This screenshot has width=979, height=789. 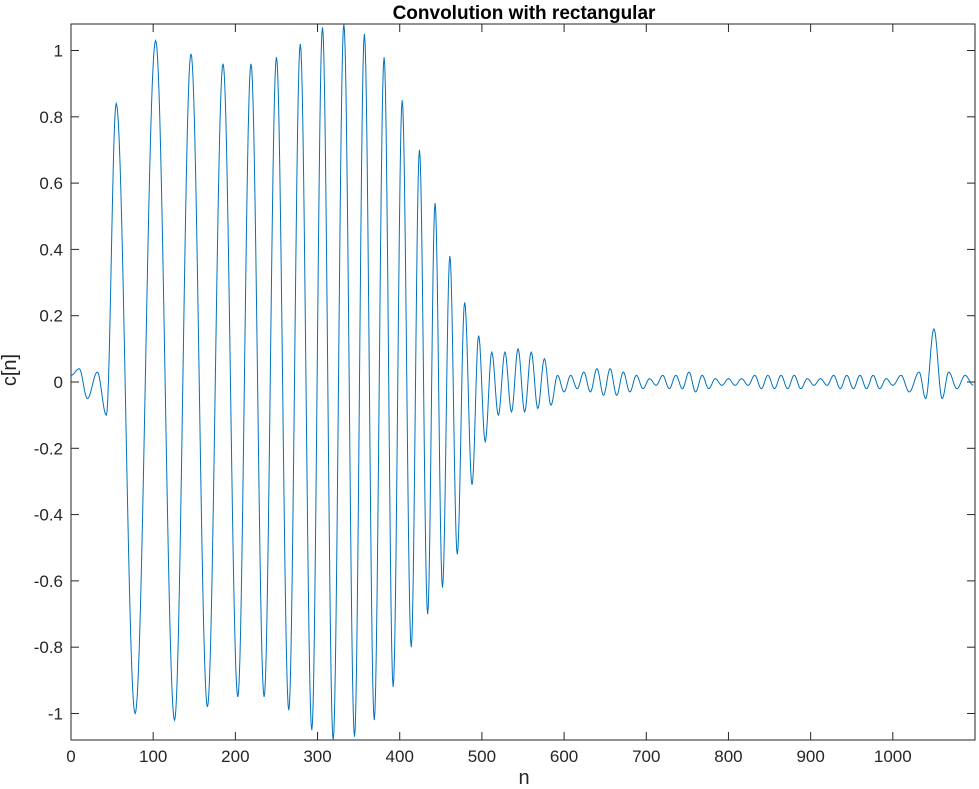 I want to click on x-tick-label: 400, so click(x=400, y=756).